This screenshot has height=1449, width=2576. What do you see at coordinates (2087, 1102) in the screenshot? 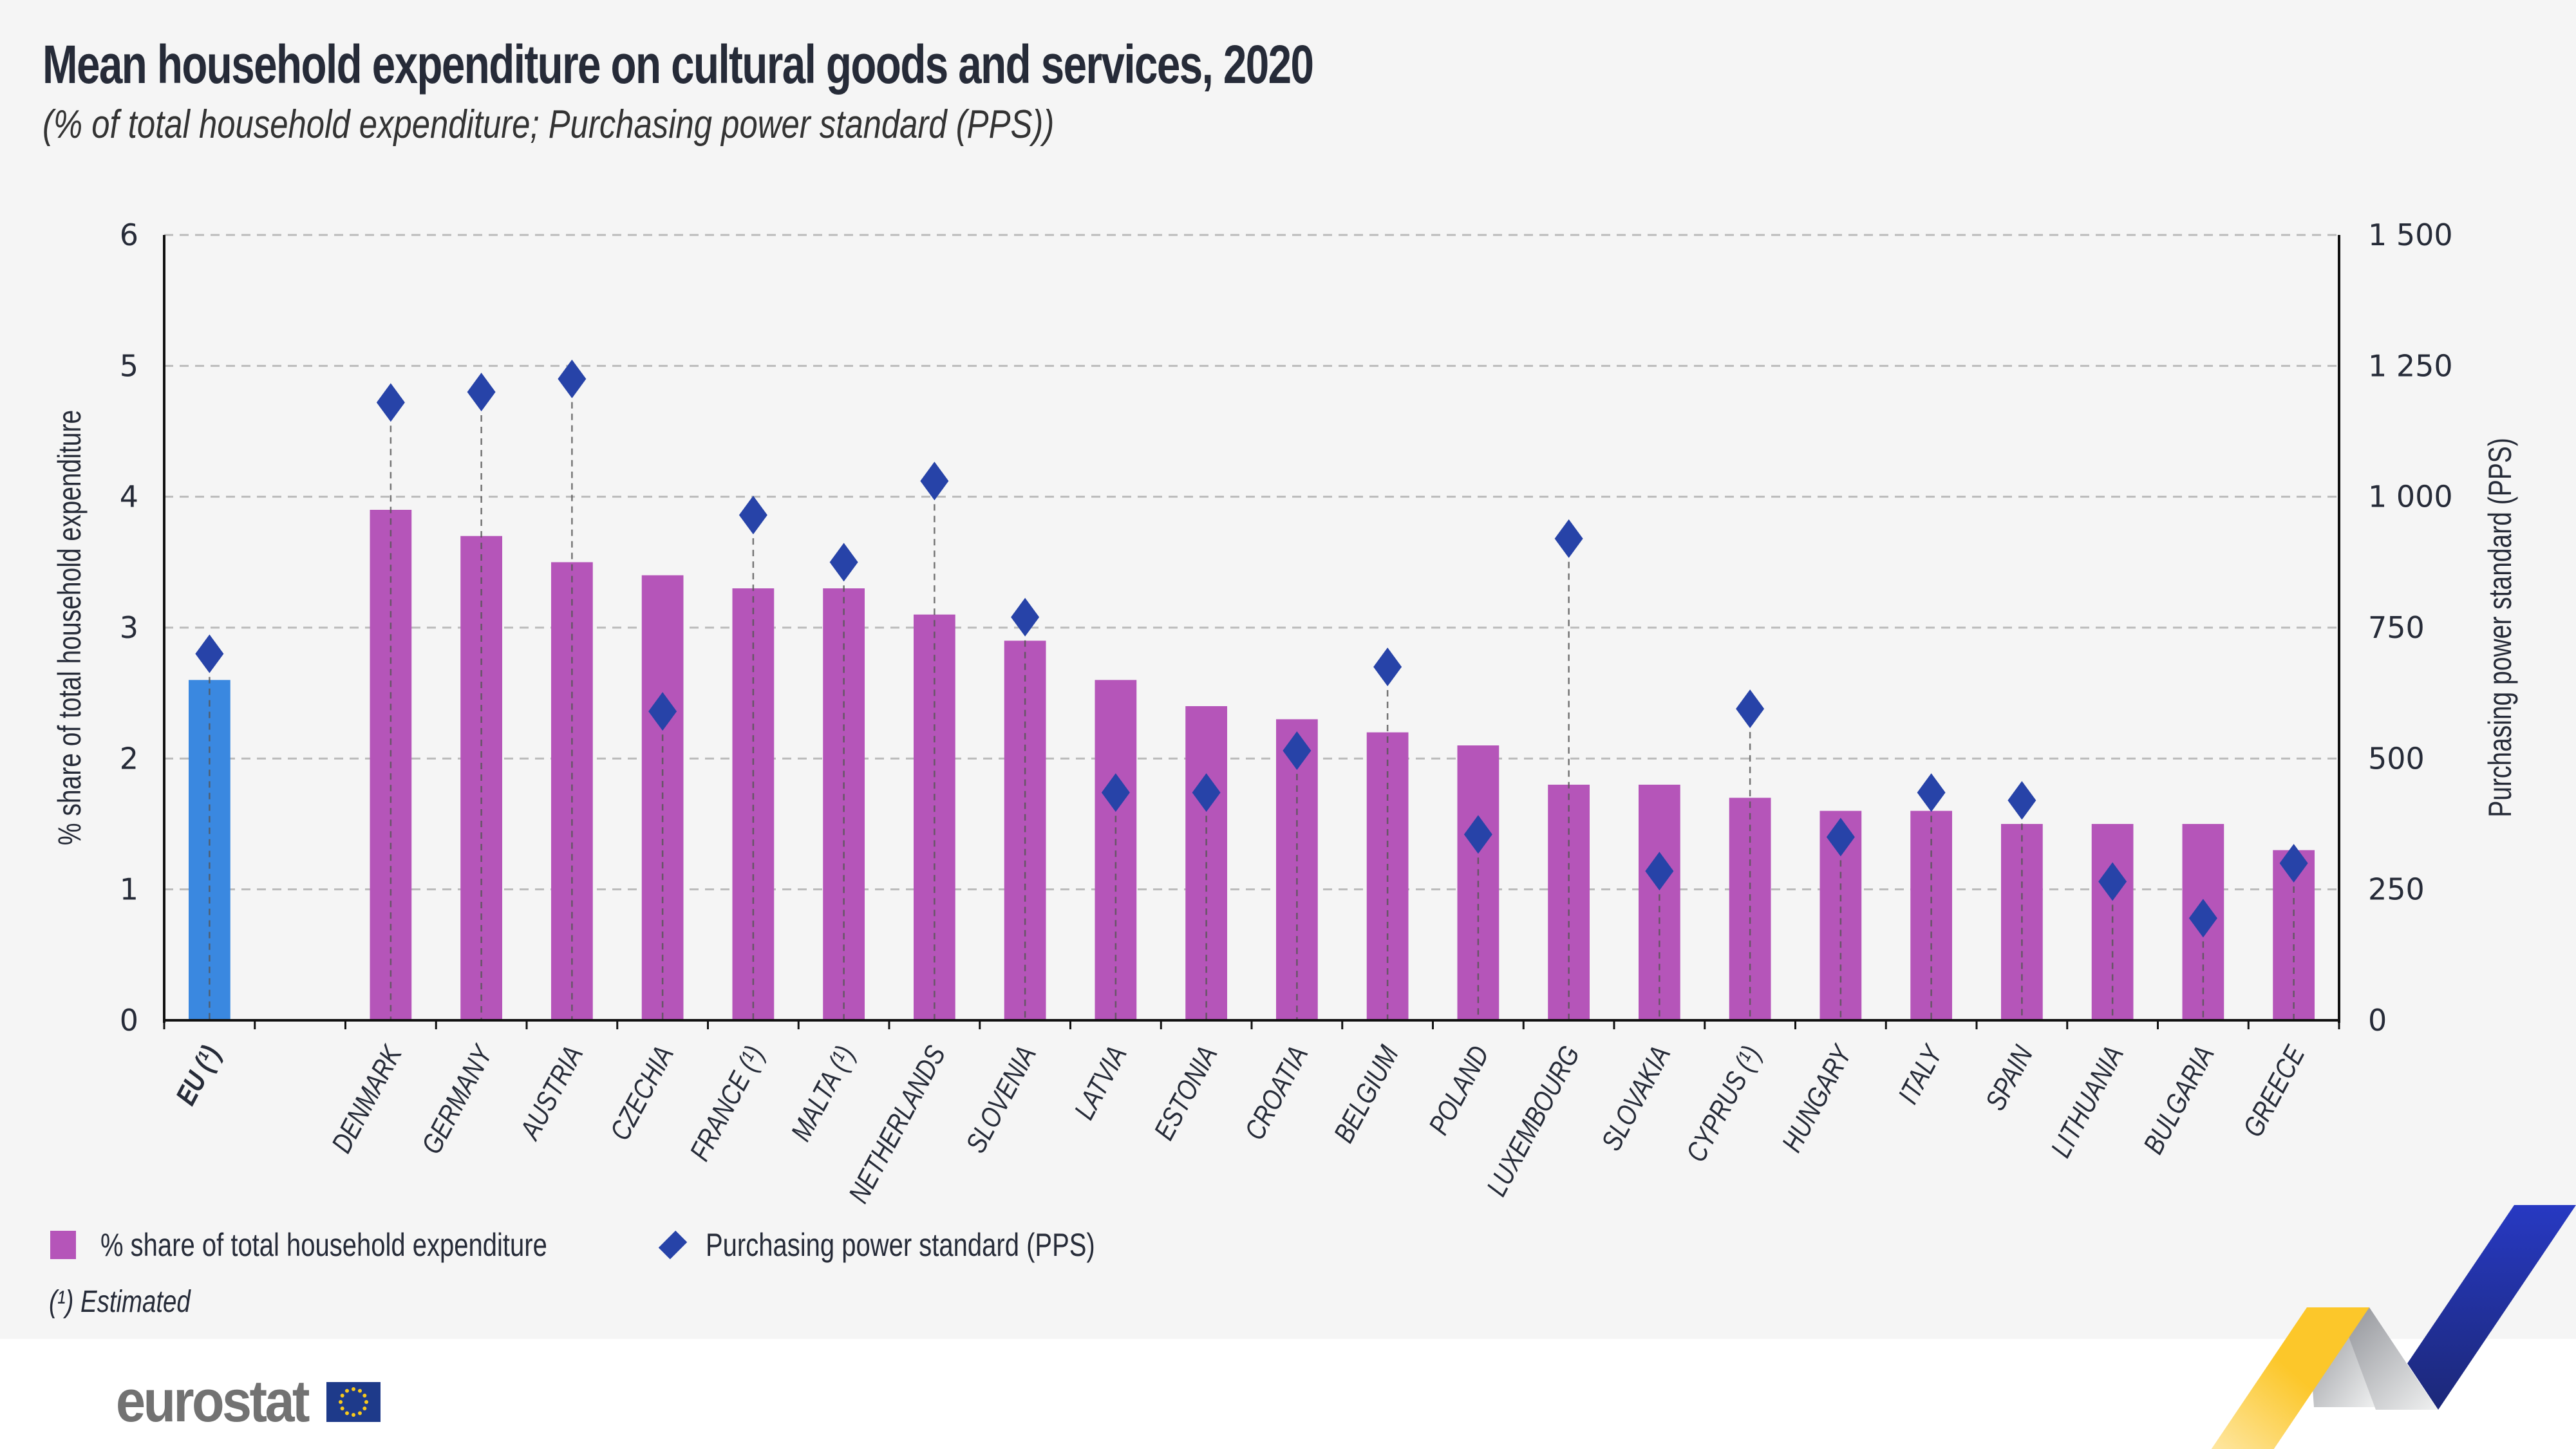
I see `x-tick-label: LITHUANIA` at bounding box center [2087, 1102].